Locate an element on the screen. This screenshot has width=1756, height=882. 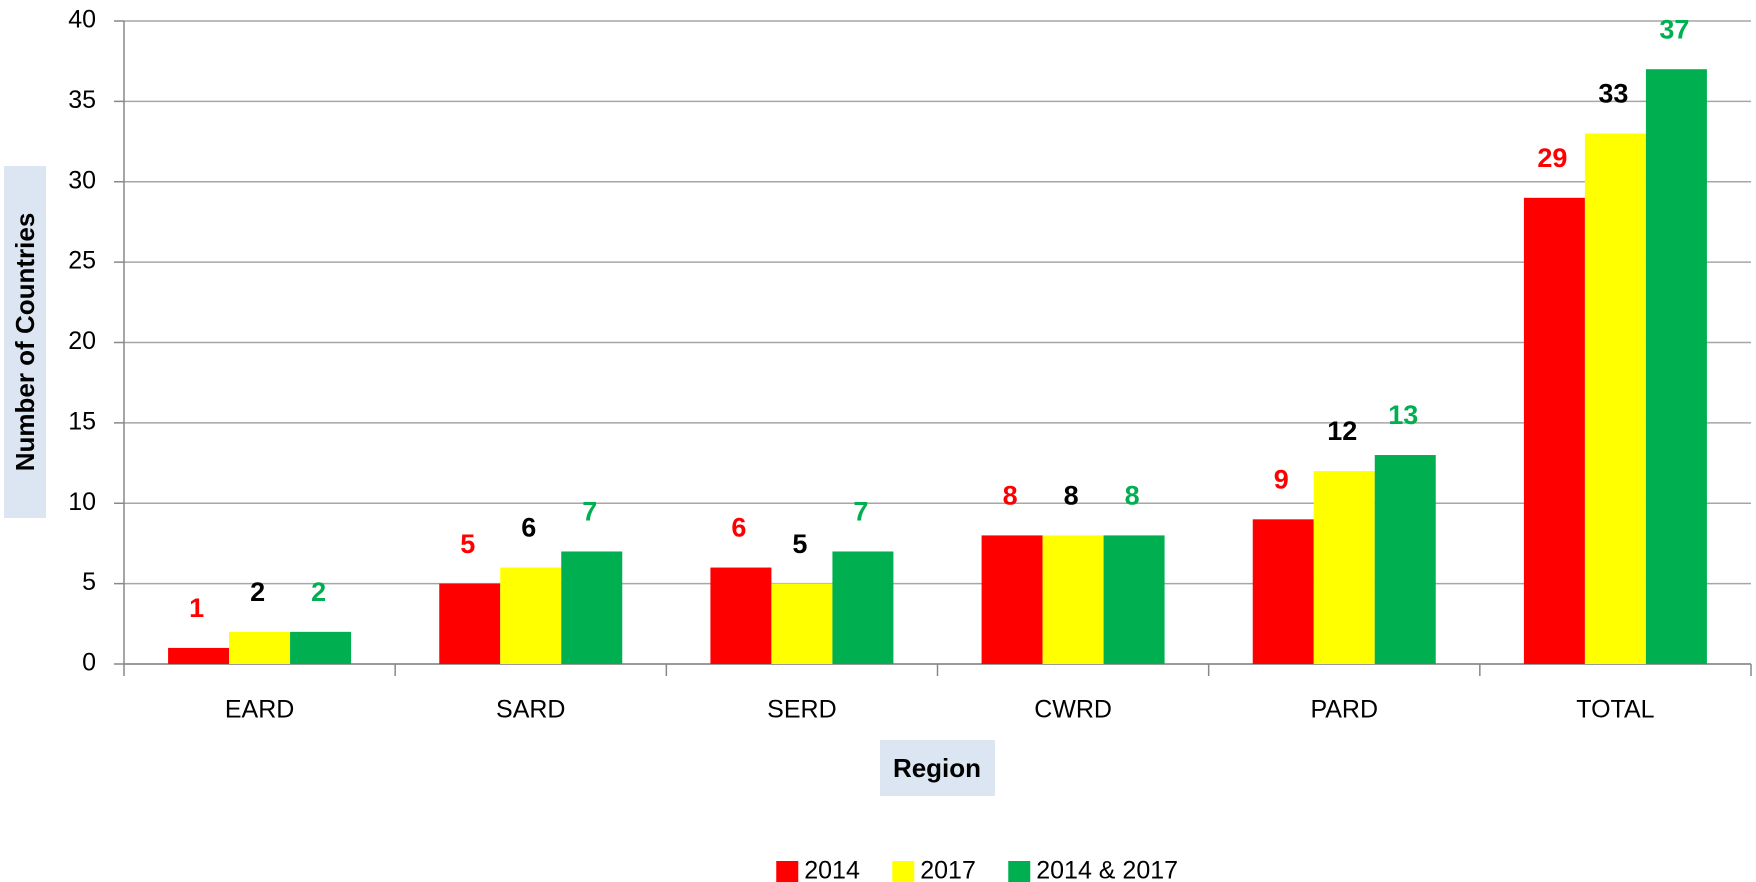
x-tick-label: PARD is located at coordinates (1344, 710).